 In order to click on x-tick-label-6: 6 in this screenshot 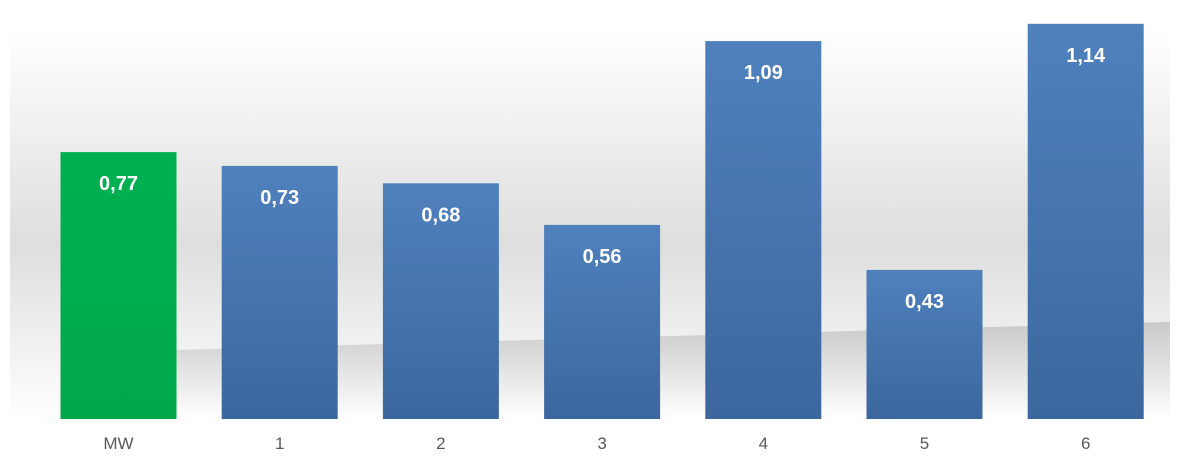, I will do `click(1085, 443)`.